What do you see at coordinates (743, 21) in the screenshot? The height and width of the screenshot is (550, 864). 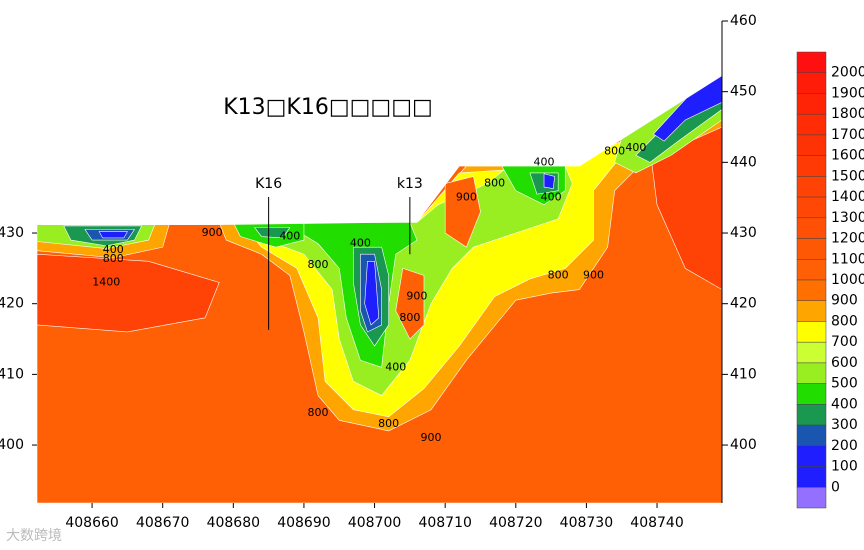 I see `y2-tick-label: 460` at bounding box center [743, 21].